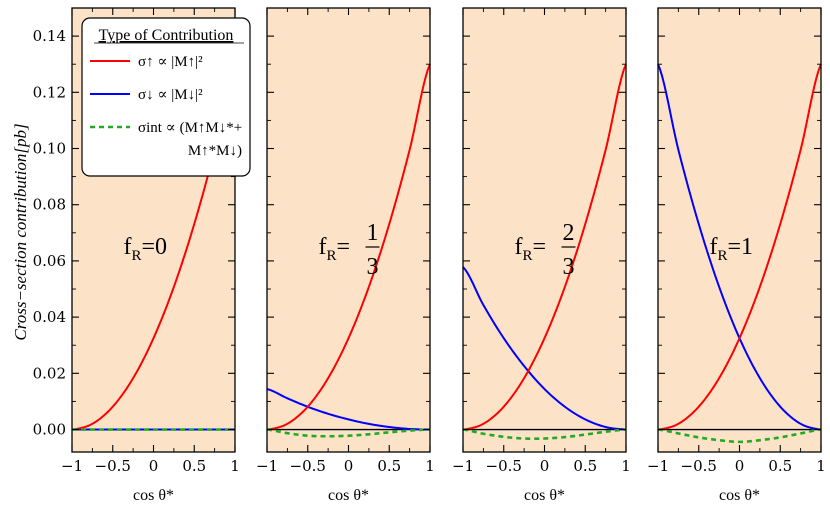  Describe the element at coordinates (49, 149) in the screenshot. I see `y-tick-label: 0.10` at that location.